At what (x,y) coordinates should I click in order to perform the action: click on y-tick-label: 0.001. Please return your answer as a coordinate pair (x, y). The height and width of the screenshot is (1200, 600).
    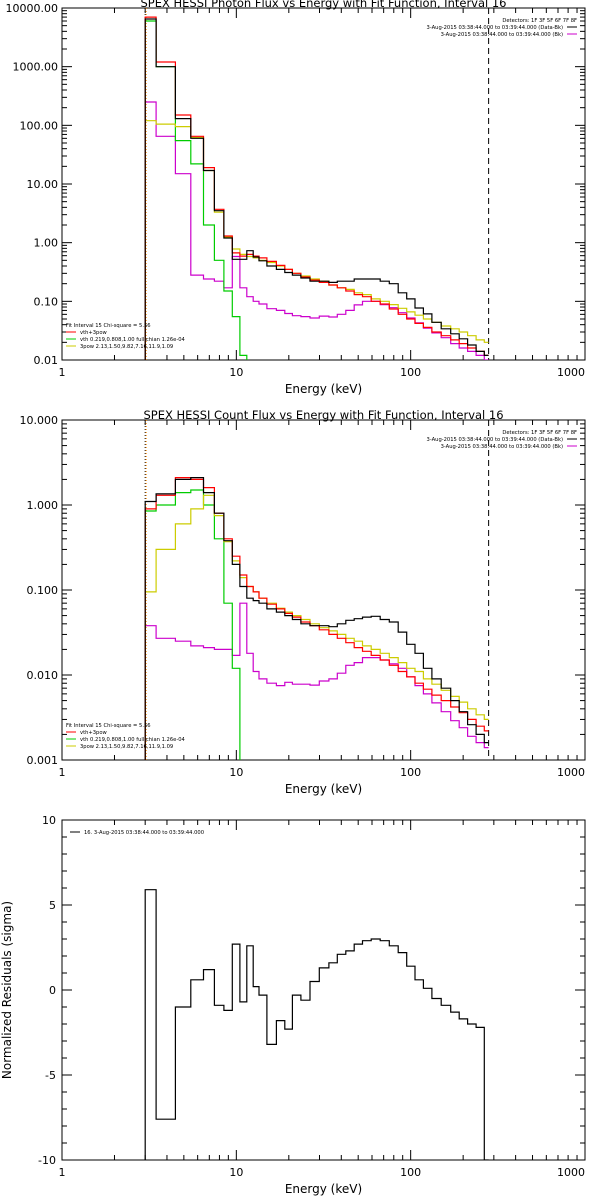
    Looking at the image, I should click on (43, 760).